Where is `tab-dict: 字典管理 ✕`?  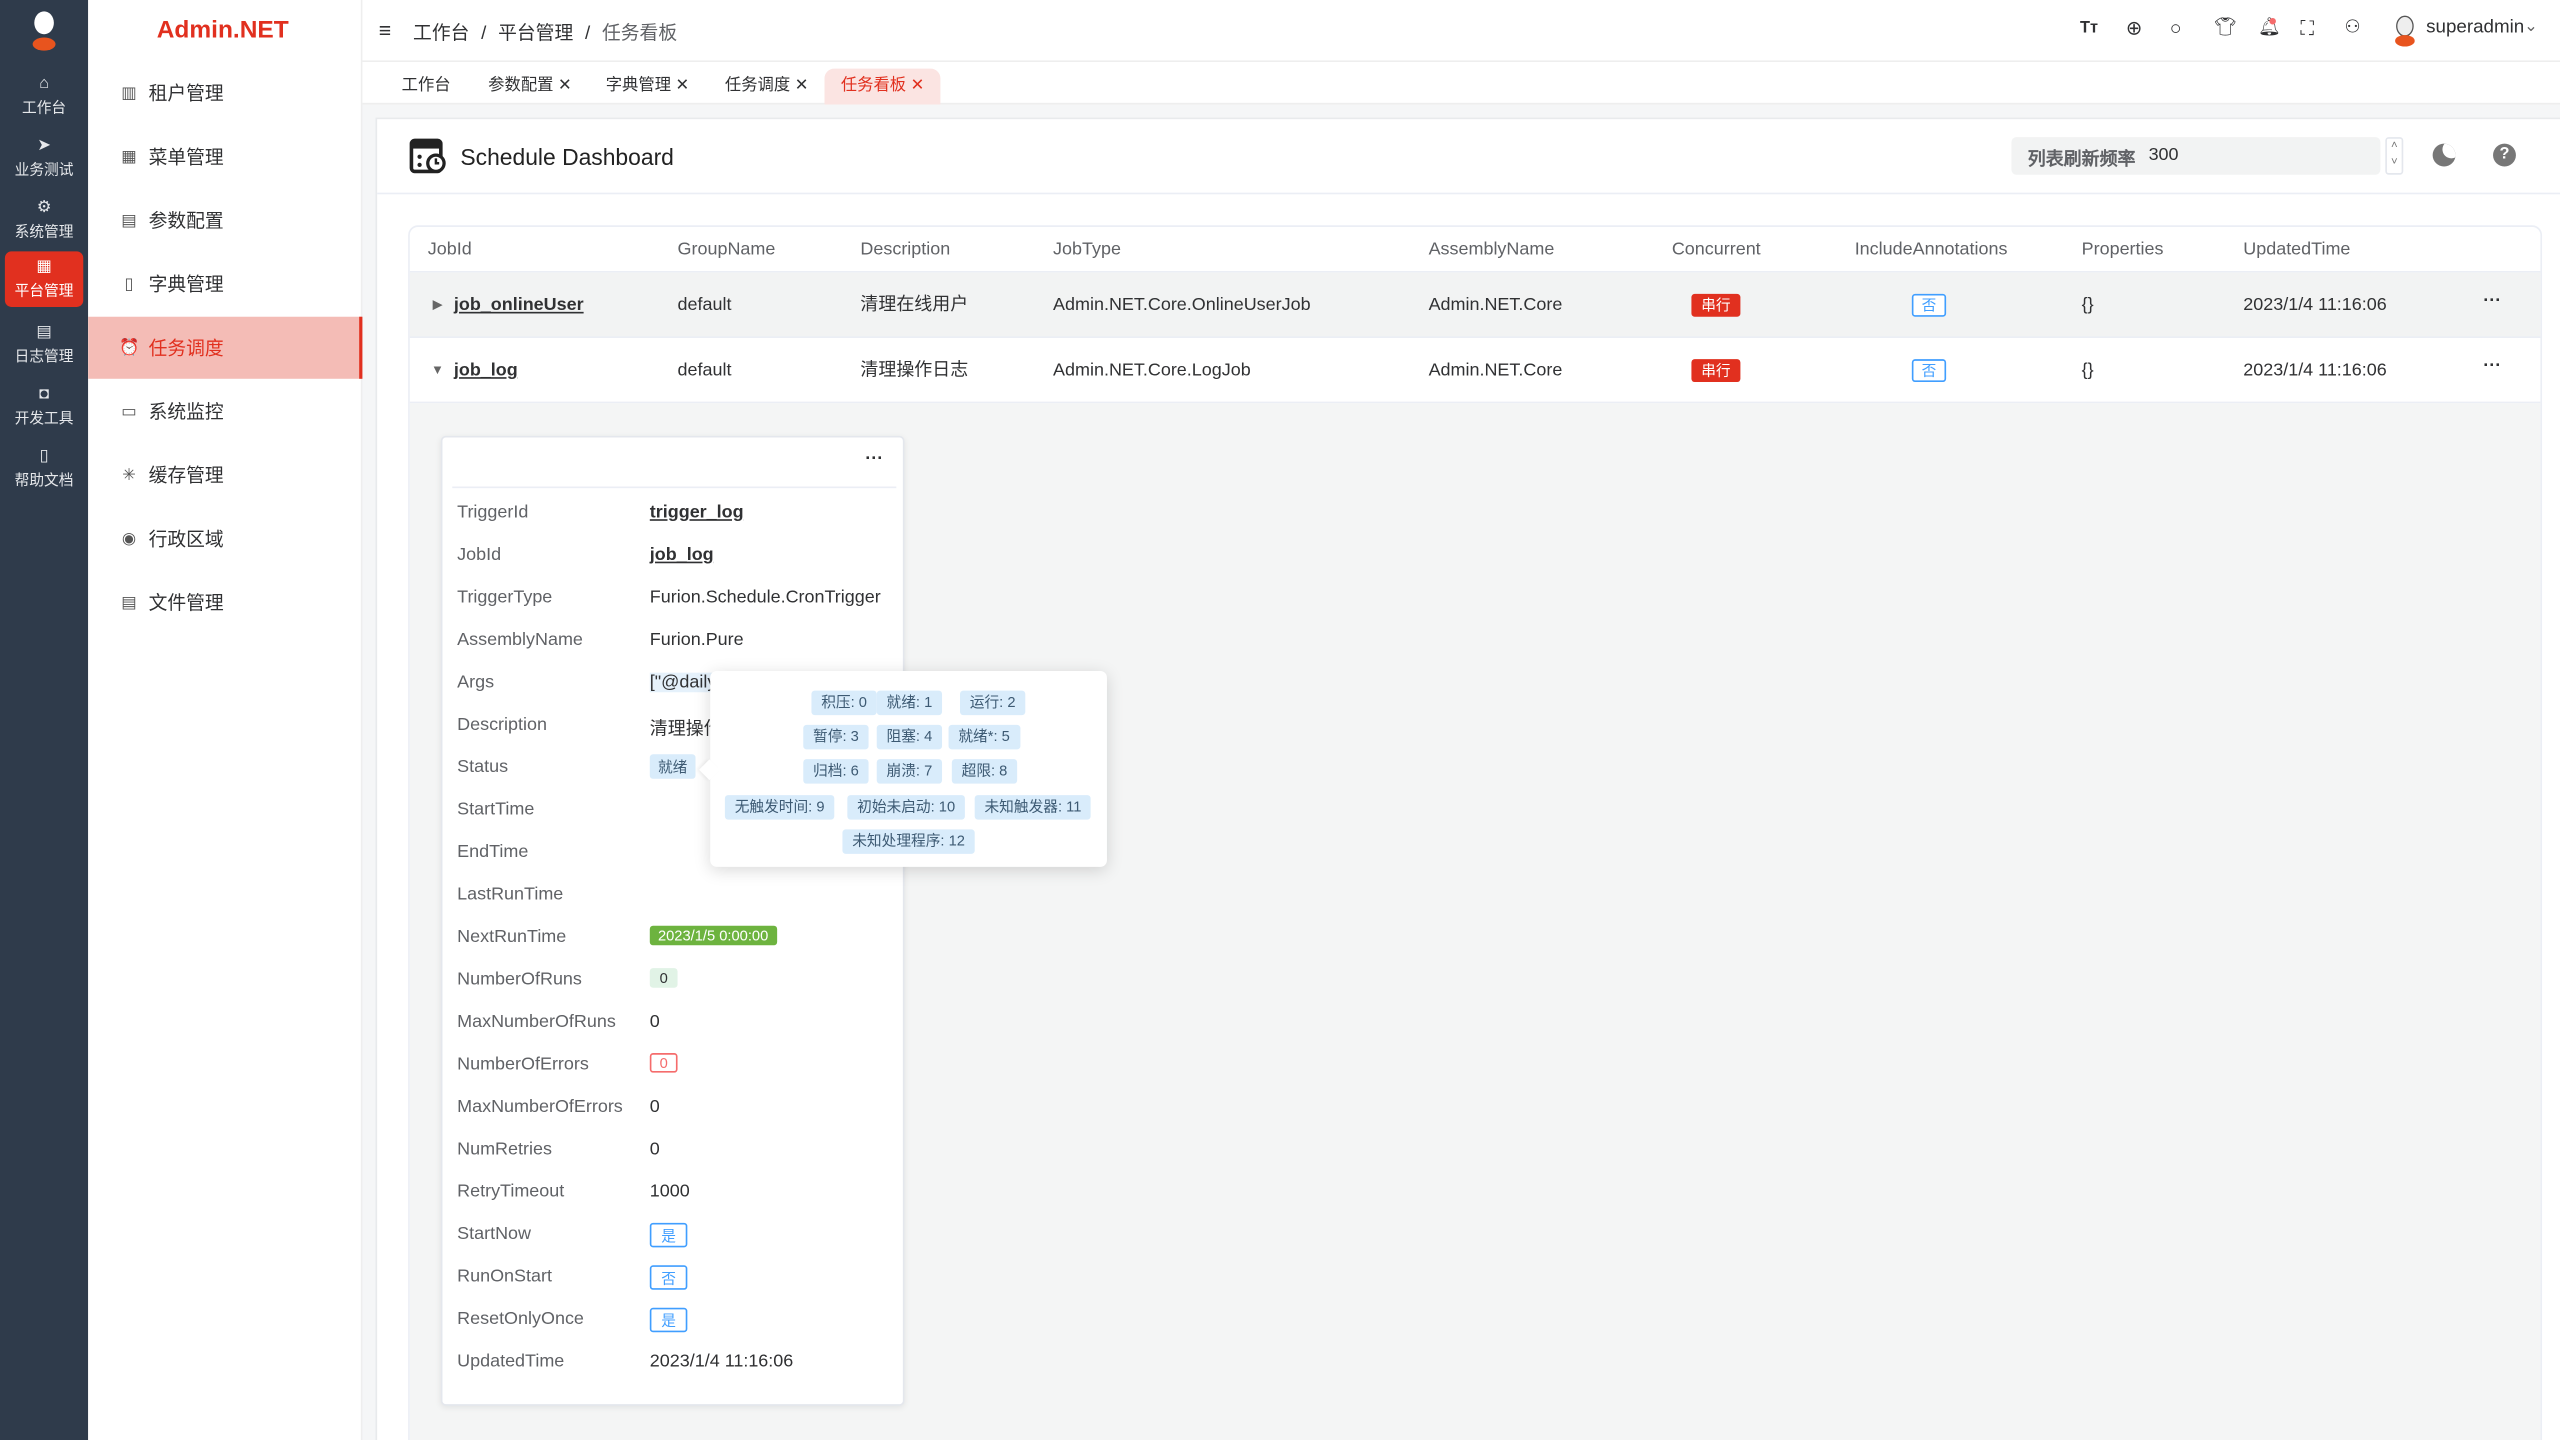
tab-dict: 字典管理 ✕ is located at coordinates (648, 87).